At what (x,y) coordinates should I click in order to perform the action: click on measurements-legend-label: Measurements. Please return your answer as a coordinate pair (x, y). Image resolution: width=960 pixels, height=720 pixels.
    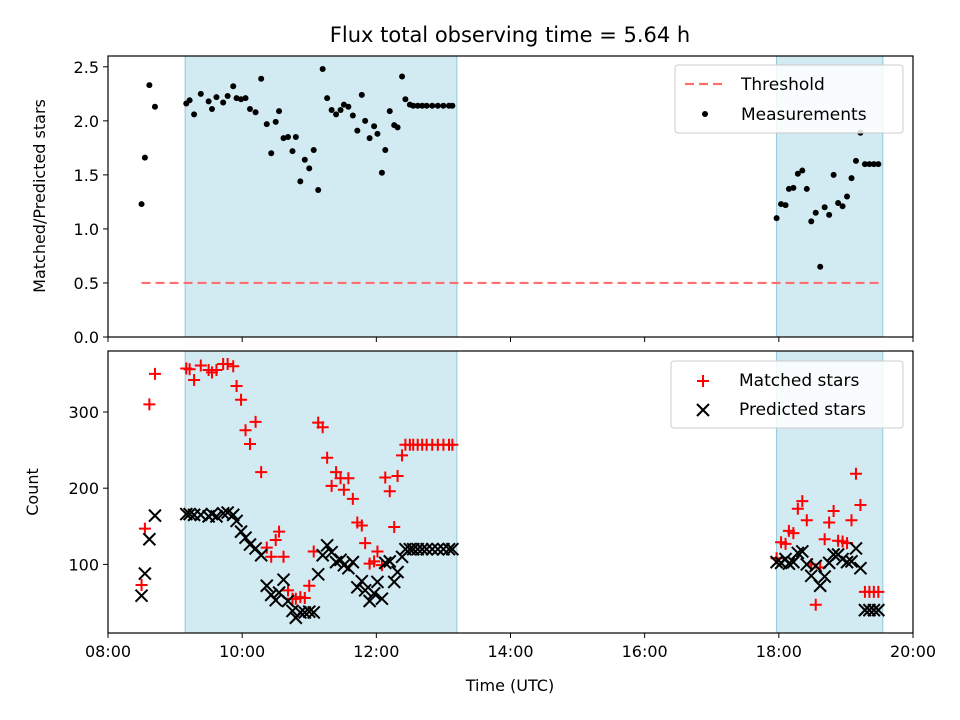
    Looking at the image, I should click on (804, 115).